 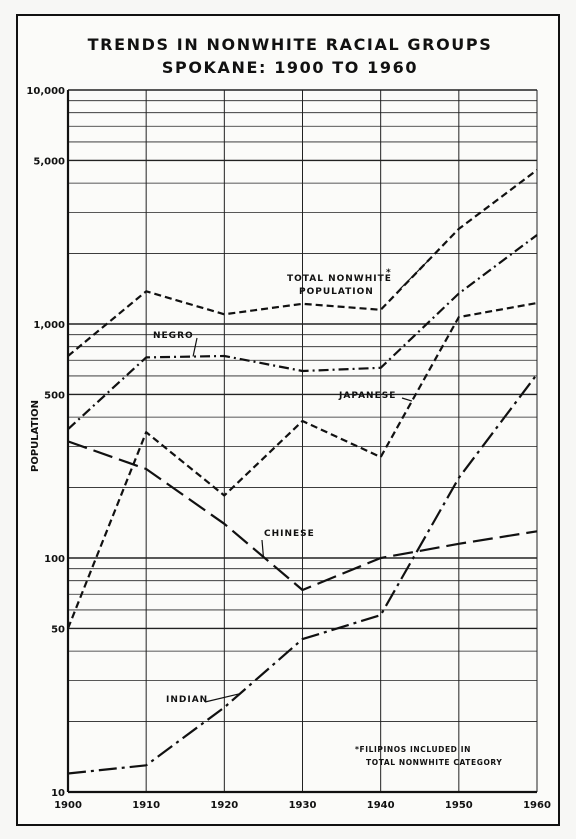 I want to click on y-tick-label: 5,000, so click(x=49, y=161).